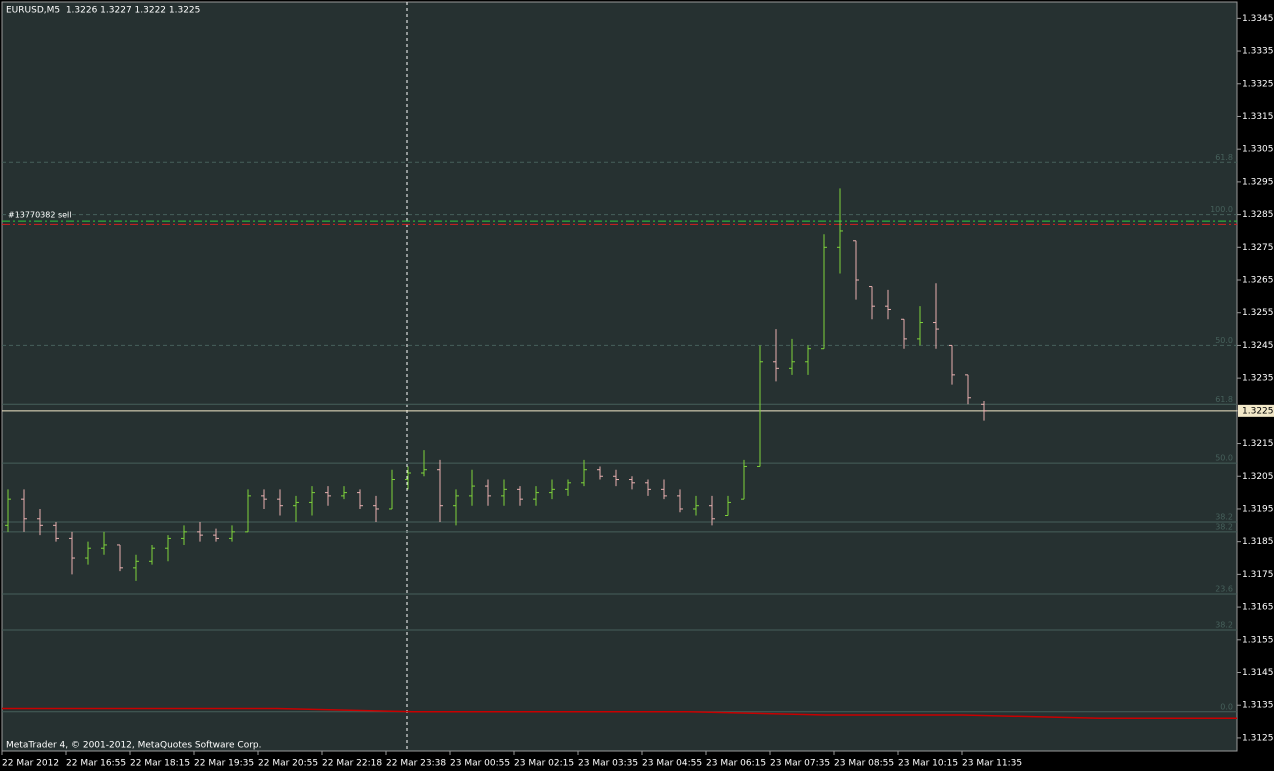  What do you see at coordinates (1258, 738) in the screenshot?
I see `y-tick-label: 1.3125` at bounding box center [1258, 738].